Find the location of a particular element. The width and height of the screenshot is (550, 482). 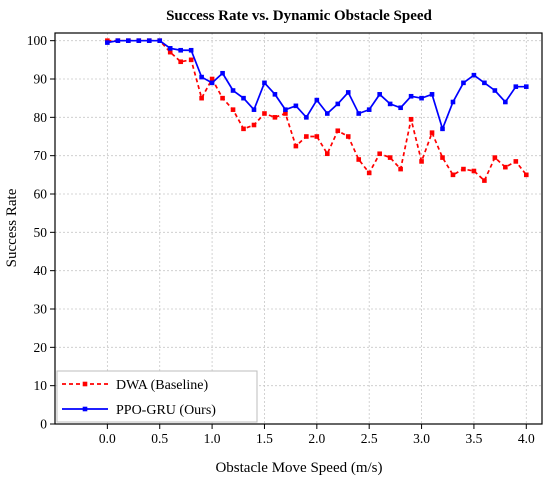

x-tick-label: 4.0 is located at coordinates (526, 438).